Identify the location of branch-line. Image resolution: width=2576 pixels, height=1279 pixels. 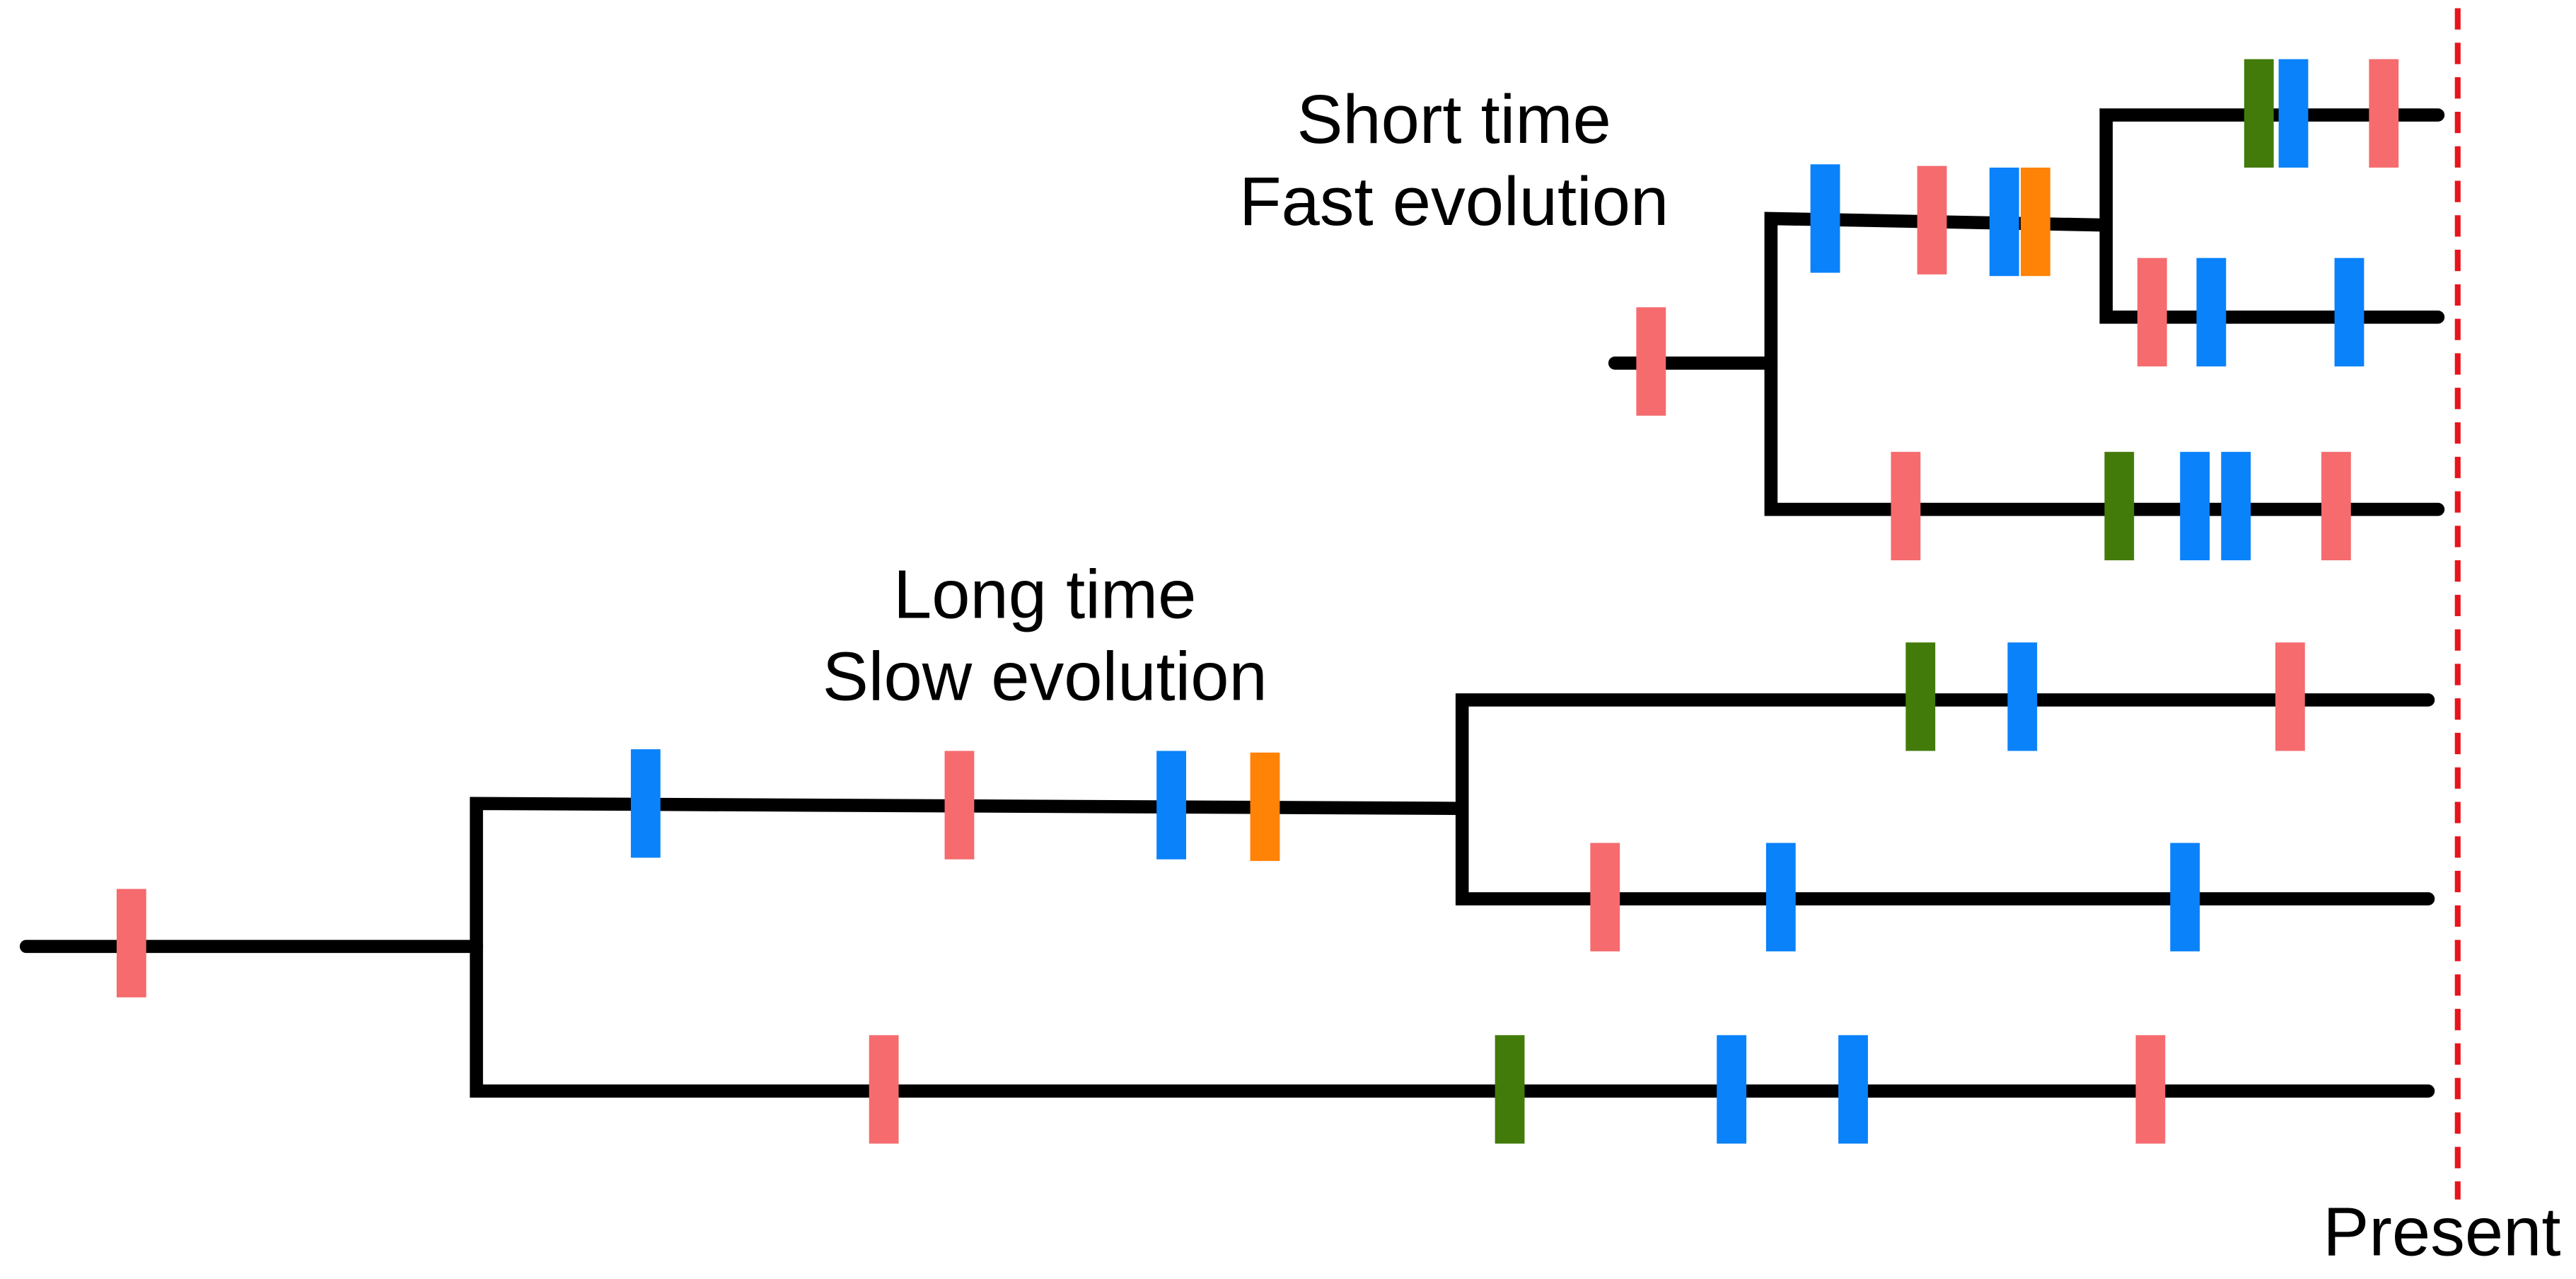
(1945, 799).